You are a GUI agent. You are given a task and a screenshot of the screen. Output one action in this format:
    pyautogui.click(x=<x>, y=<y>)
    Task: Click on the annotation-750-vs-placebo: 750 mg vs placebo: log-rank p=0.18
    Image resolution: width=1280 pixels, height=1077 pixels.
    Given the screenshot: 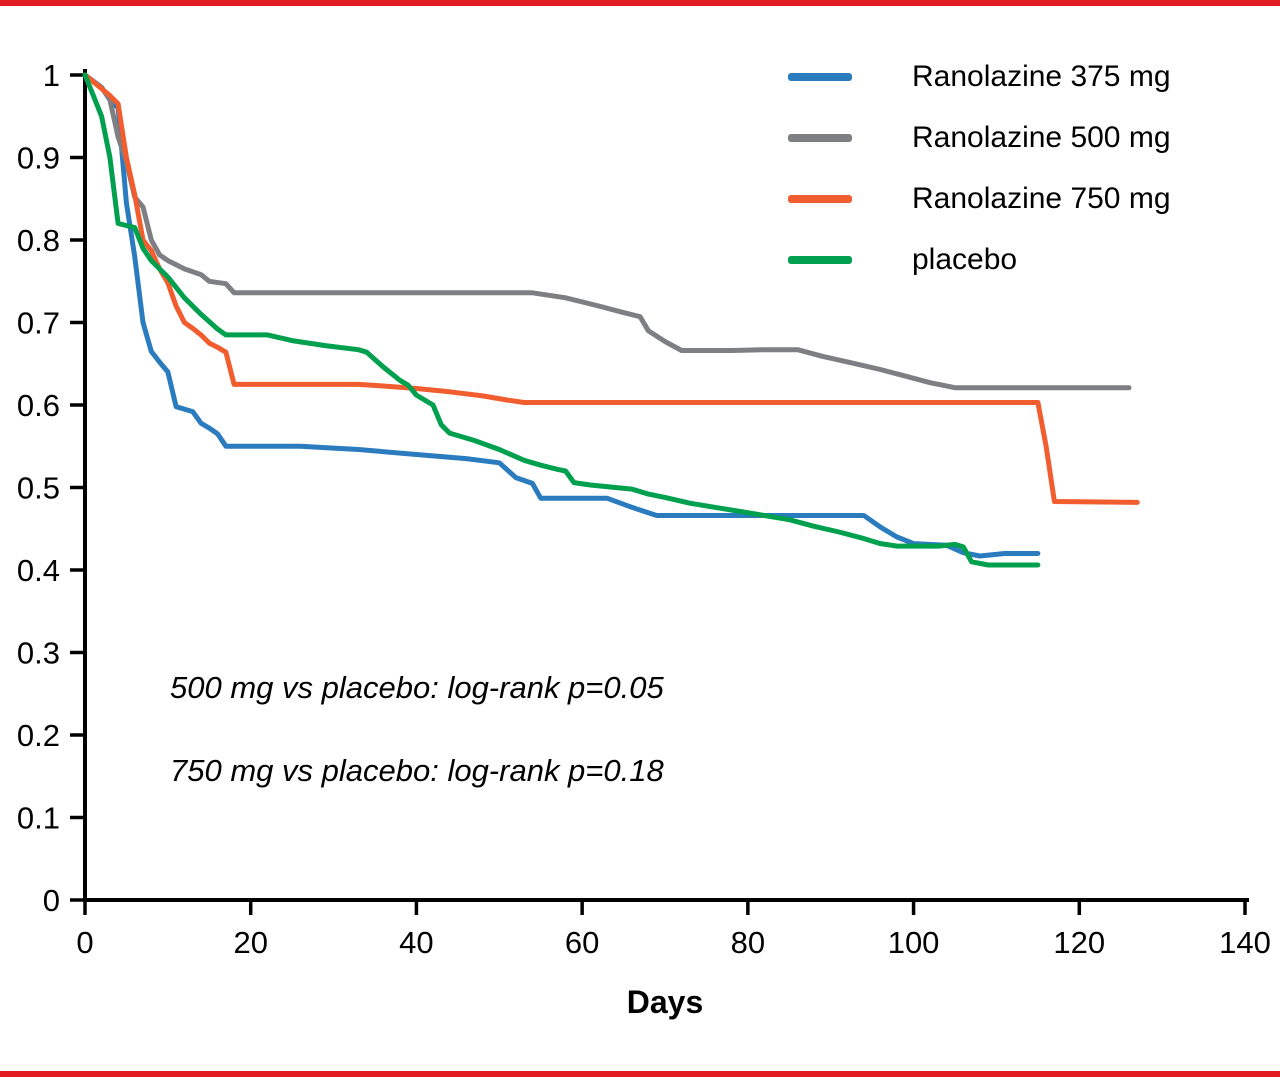 What is the action you would take?
    pyautogui.click(x=417, y=770)
    